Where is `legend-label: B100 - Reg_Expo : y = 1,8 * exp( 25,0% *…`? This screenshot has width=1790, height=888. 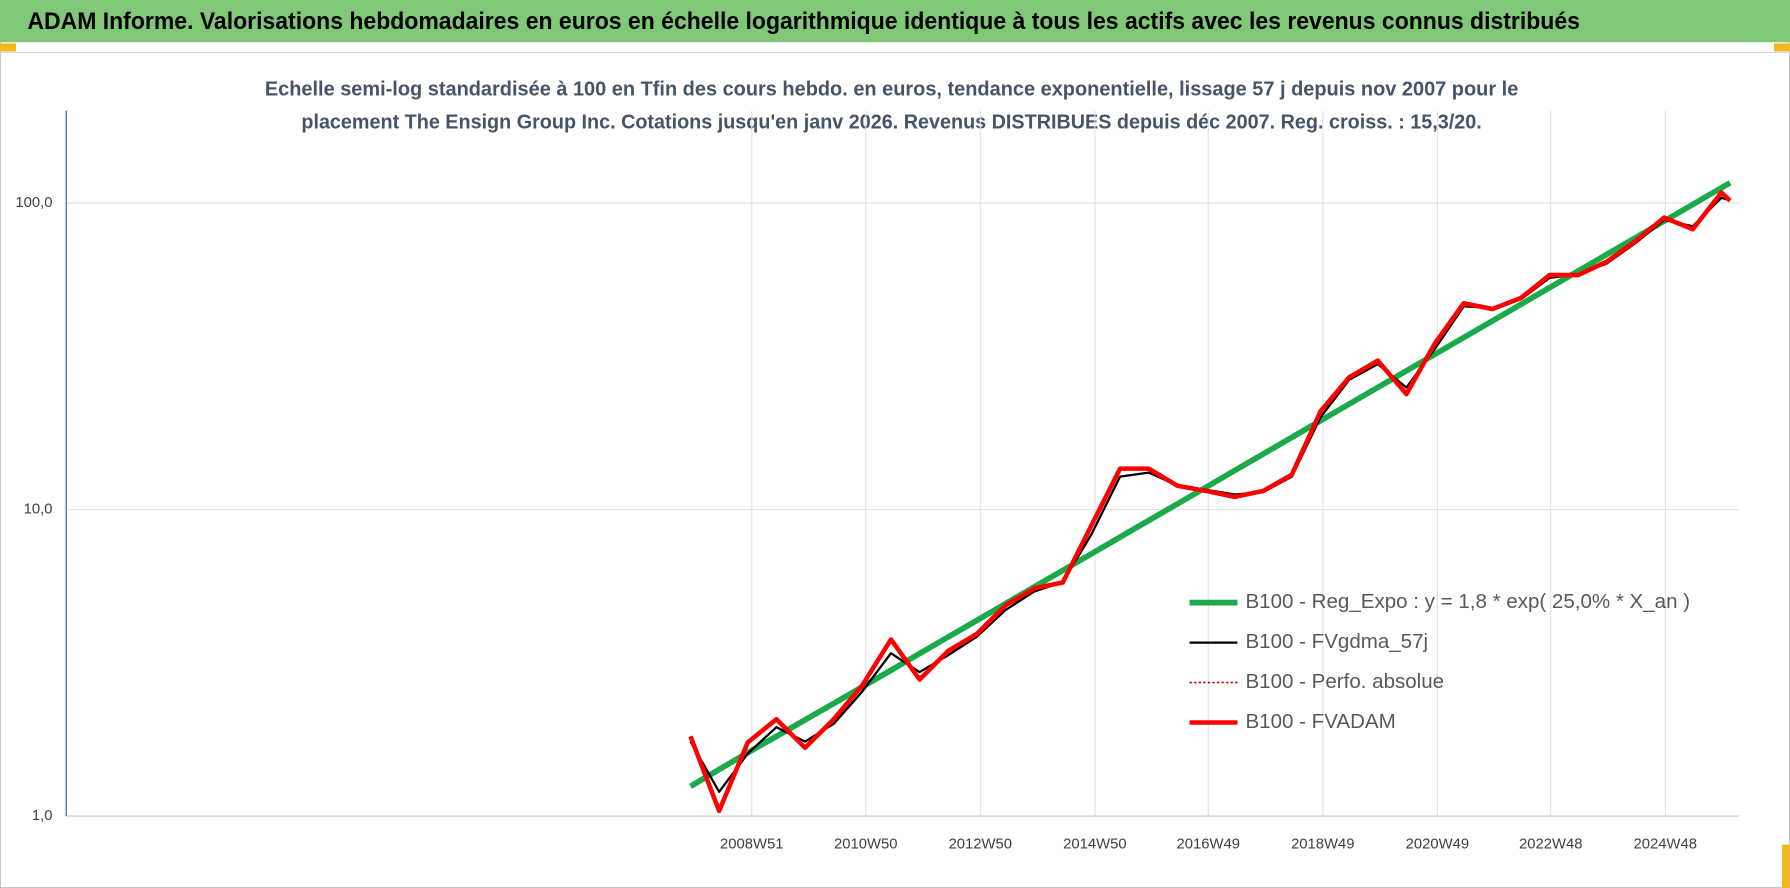
legend-label: B100 - Reg_Expo : y = 1,8 * exp( 25,0% *… is located at coordinates (1467, 601).